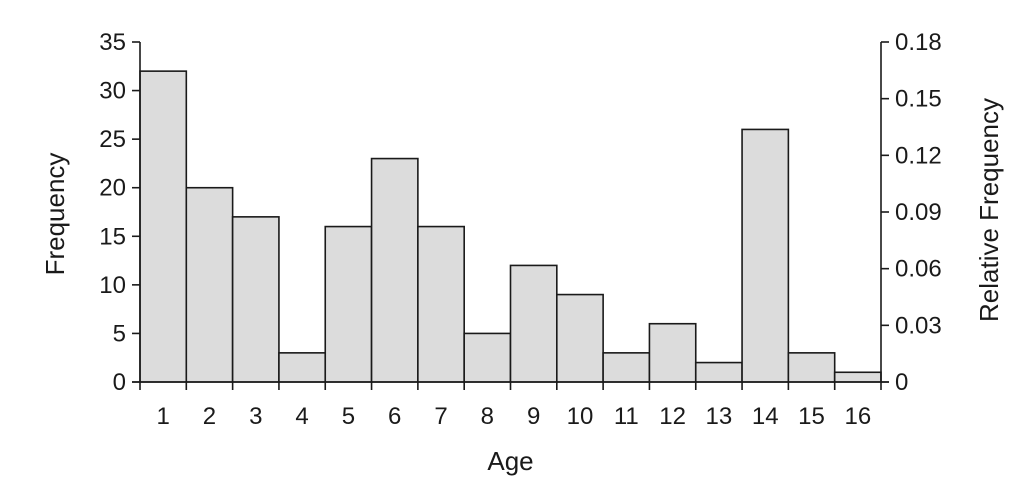 This screenshot has width=1024, height=490. I want to click on right-tick-label: 0.09, so click(918, 212).